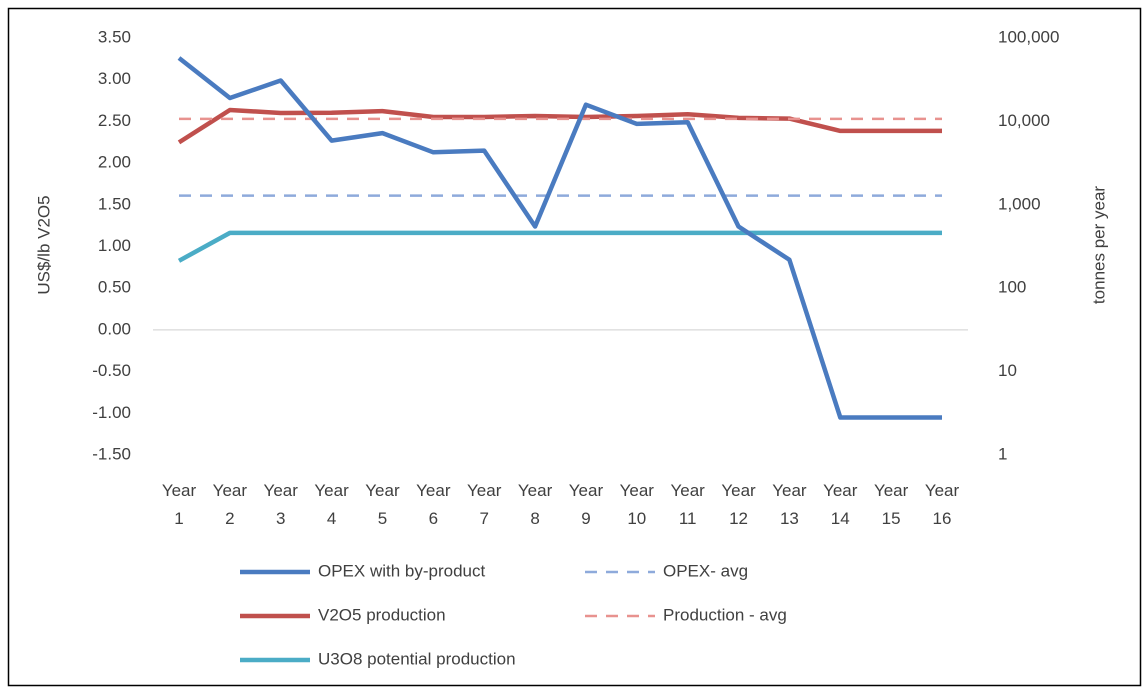 Image resolution: width=1148 pixels, height=693 pixels. I want to click on x-tick-label: Year 10, so click(637, 504).